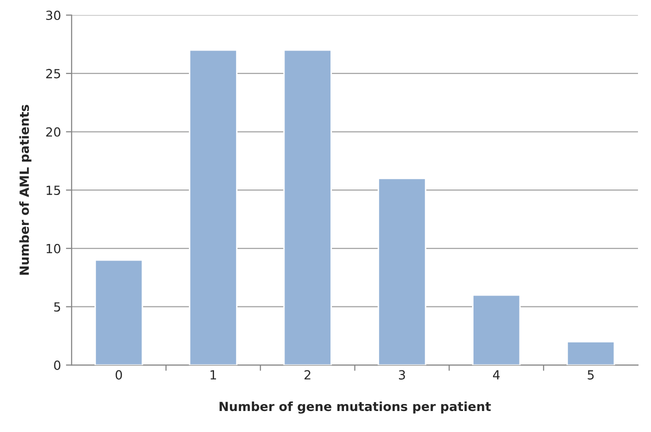  What do you see at coordinates (496, 375) in the screenshot?
I see `x-tick-label: 4` at bounding box center [496, 375].